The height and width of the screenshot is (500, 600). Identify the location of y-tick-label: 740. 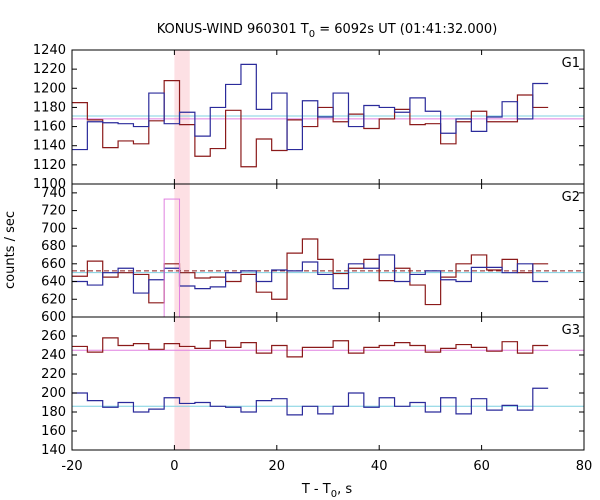
(53, 193).